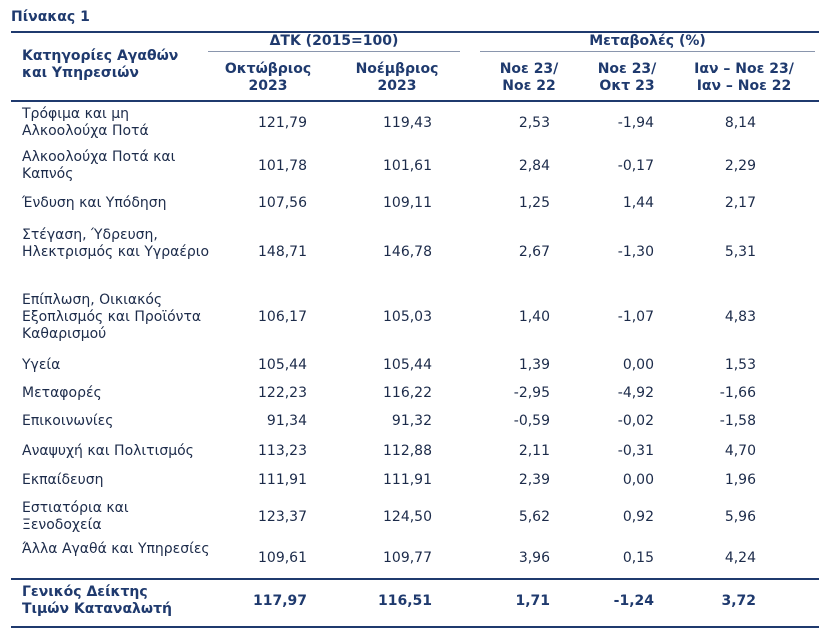 Image resolution: width=824 pixels, height=636 pixels. I want to click on table-top-rule, so click(415, 32).